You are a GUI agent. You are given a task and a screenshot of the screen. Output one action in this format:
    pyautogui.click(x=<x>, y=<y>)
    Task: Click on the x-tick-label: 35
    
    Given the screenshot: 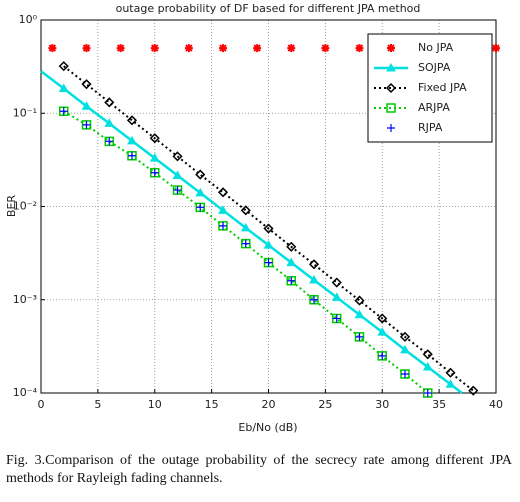 What is the action you would take?
    pyautogui.click(x=439, y=404)
    